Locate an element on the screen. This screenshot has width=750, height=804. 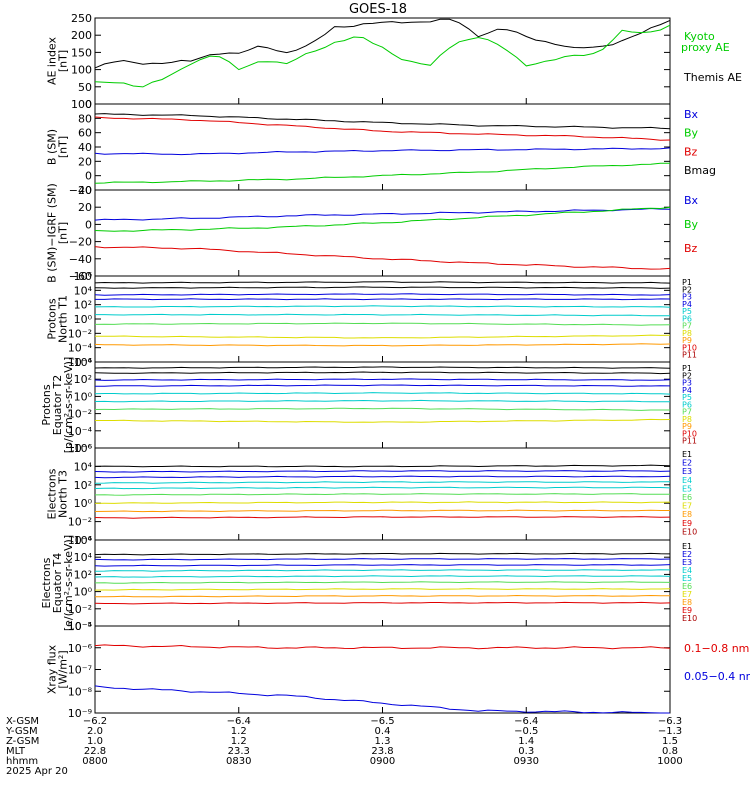
series-line-protons-t1-P5 is located at coordinates (382, 306).